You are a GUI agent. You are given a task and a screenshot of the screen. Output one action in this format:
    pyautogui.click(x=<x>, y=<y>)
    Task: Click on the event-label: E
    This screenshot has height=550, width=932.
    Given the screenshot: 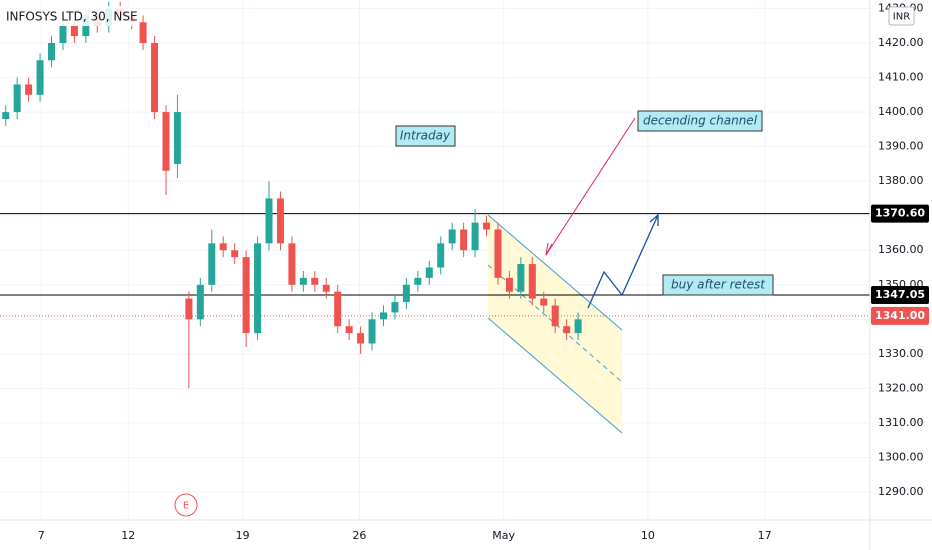 What is the action you would take?
    pyautogui.click(x=186, y=506)
    